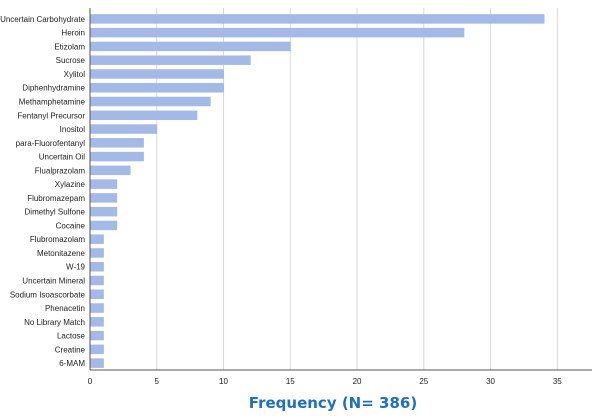 This screenshot has height=418, width=596. I want to click on x-tick-label: 30, so click(490, 381).